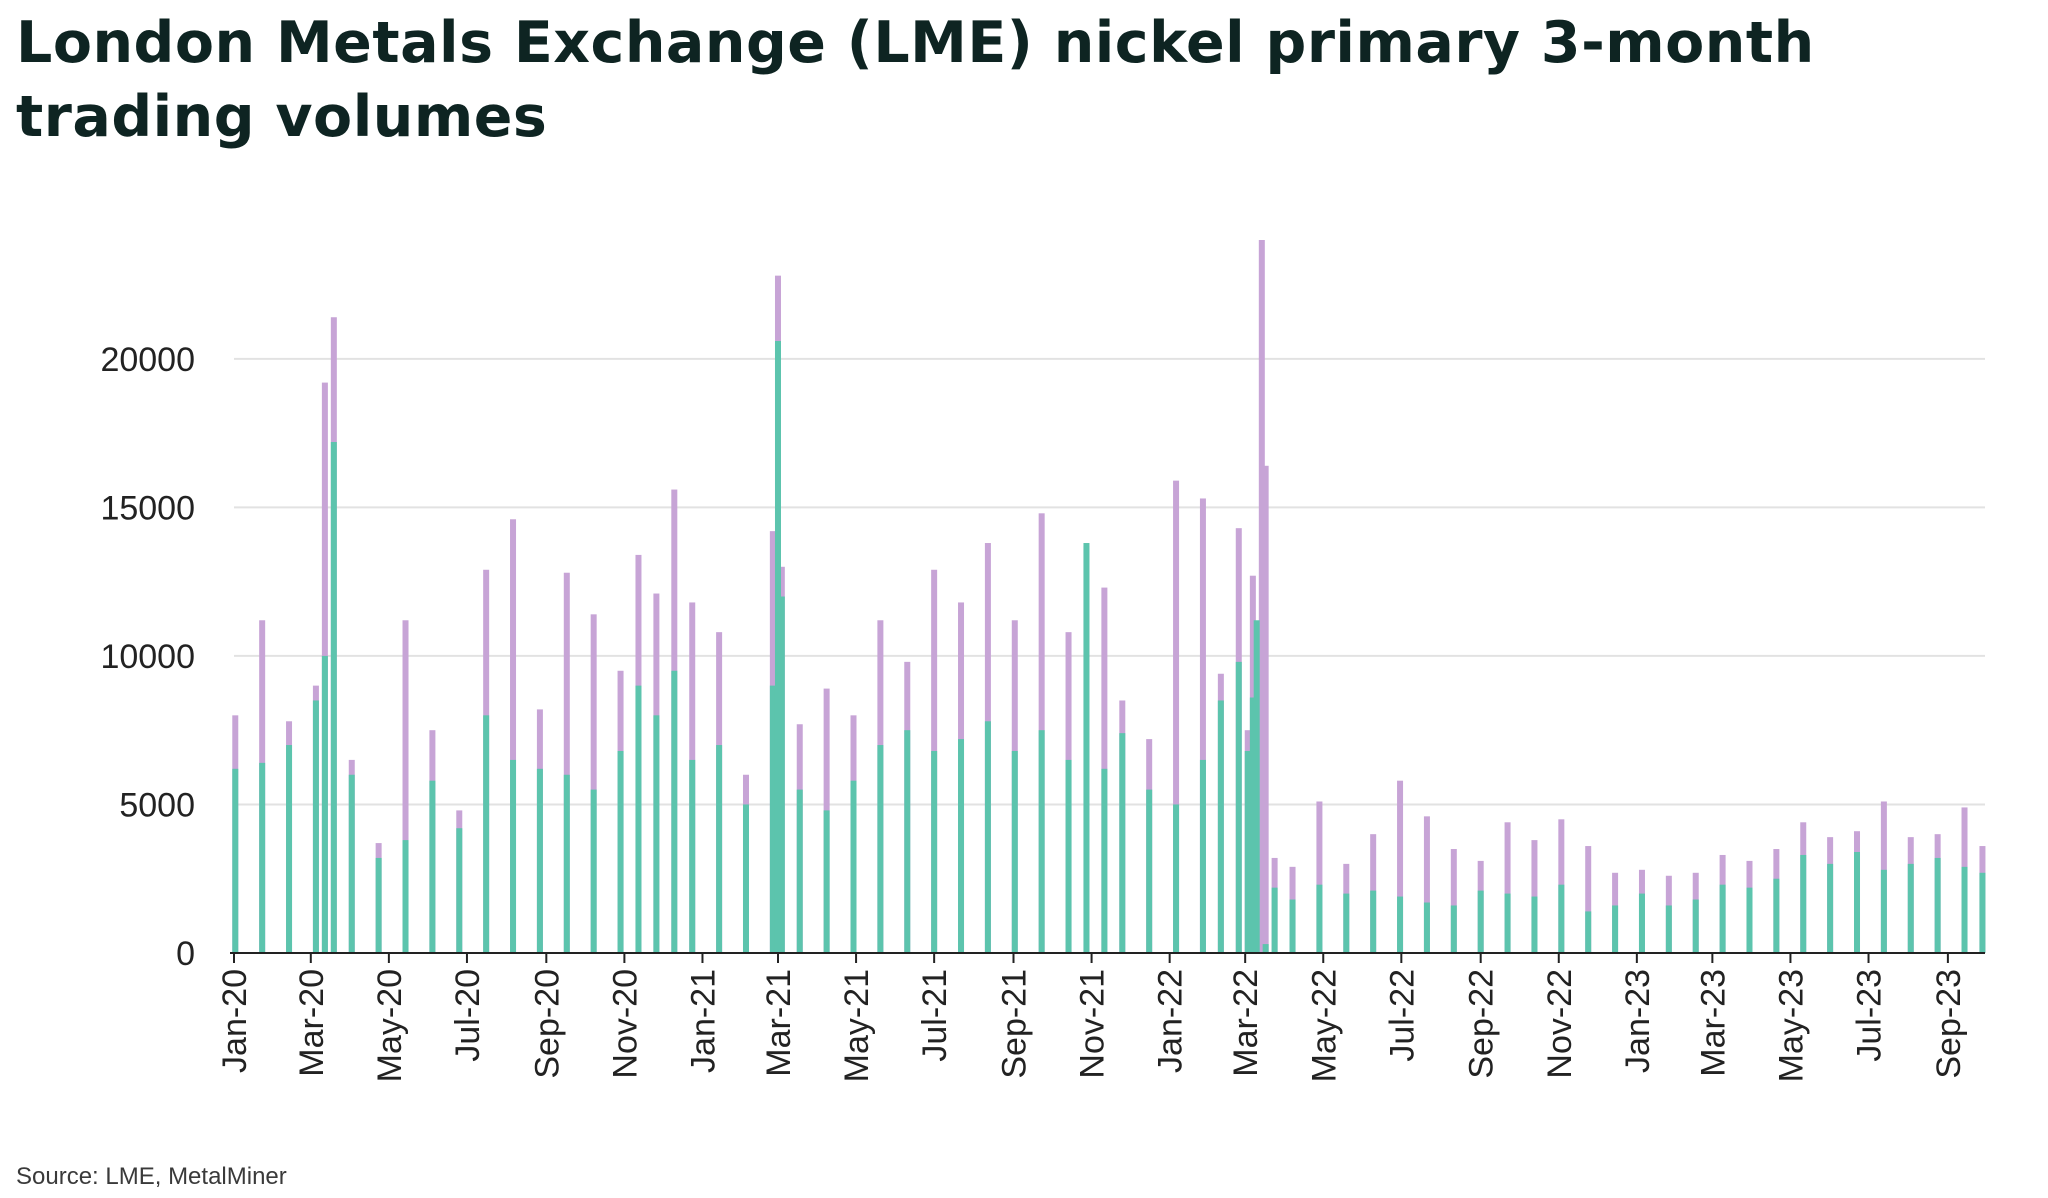 The image size is (2048, 1198). I want to click on y-axis: 0 5000 10000 15000 20000, so click(147, 657).